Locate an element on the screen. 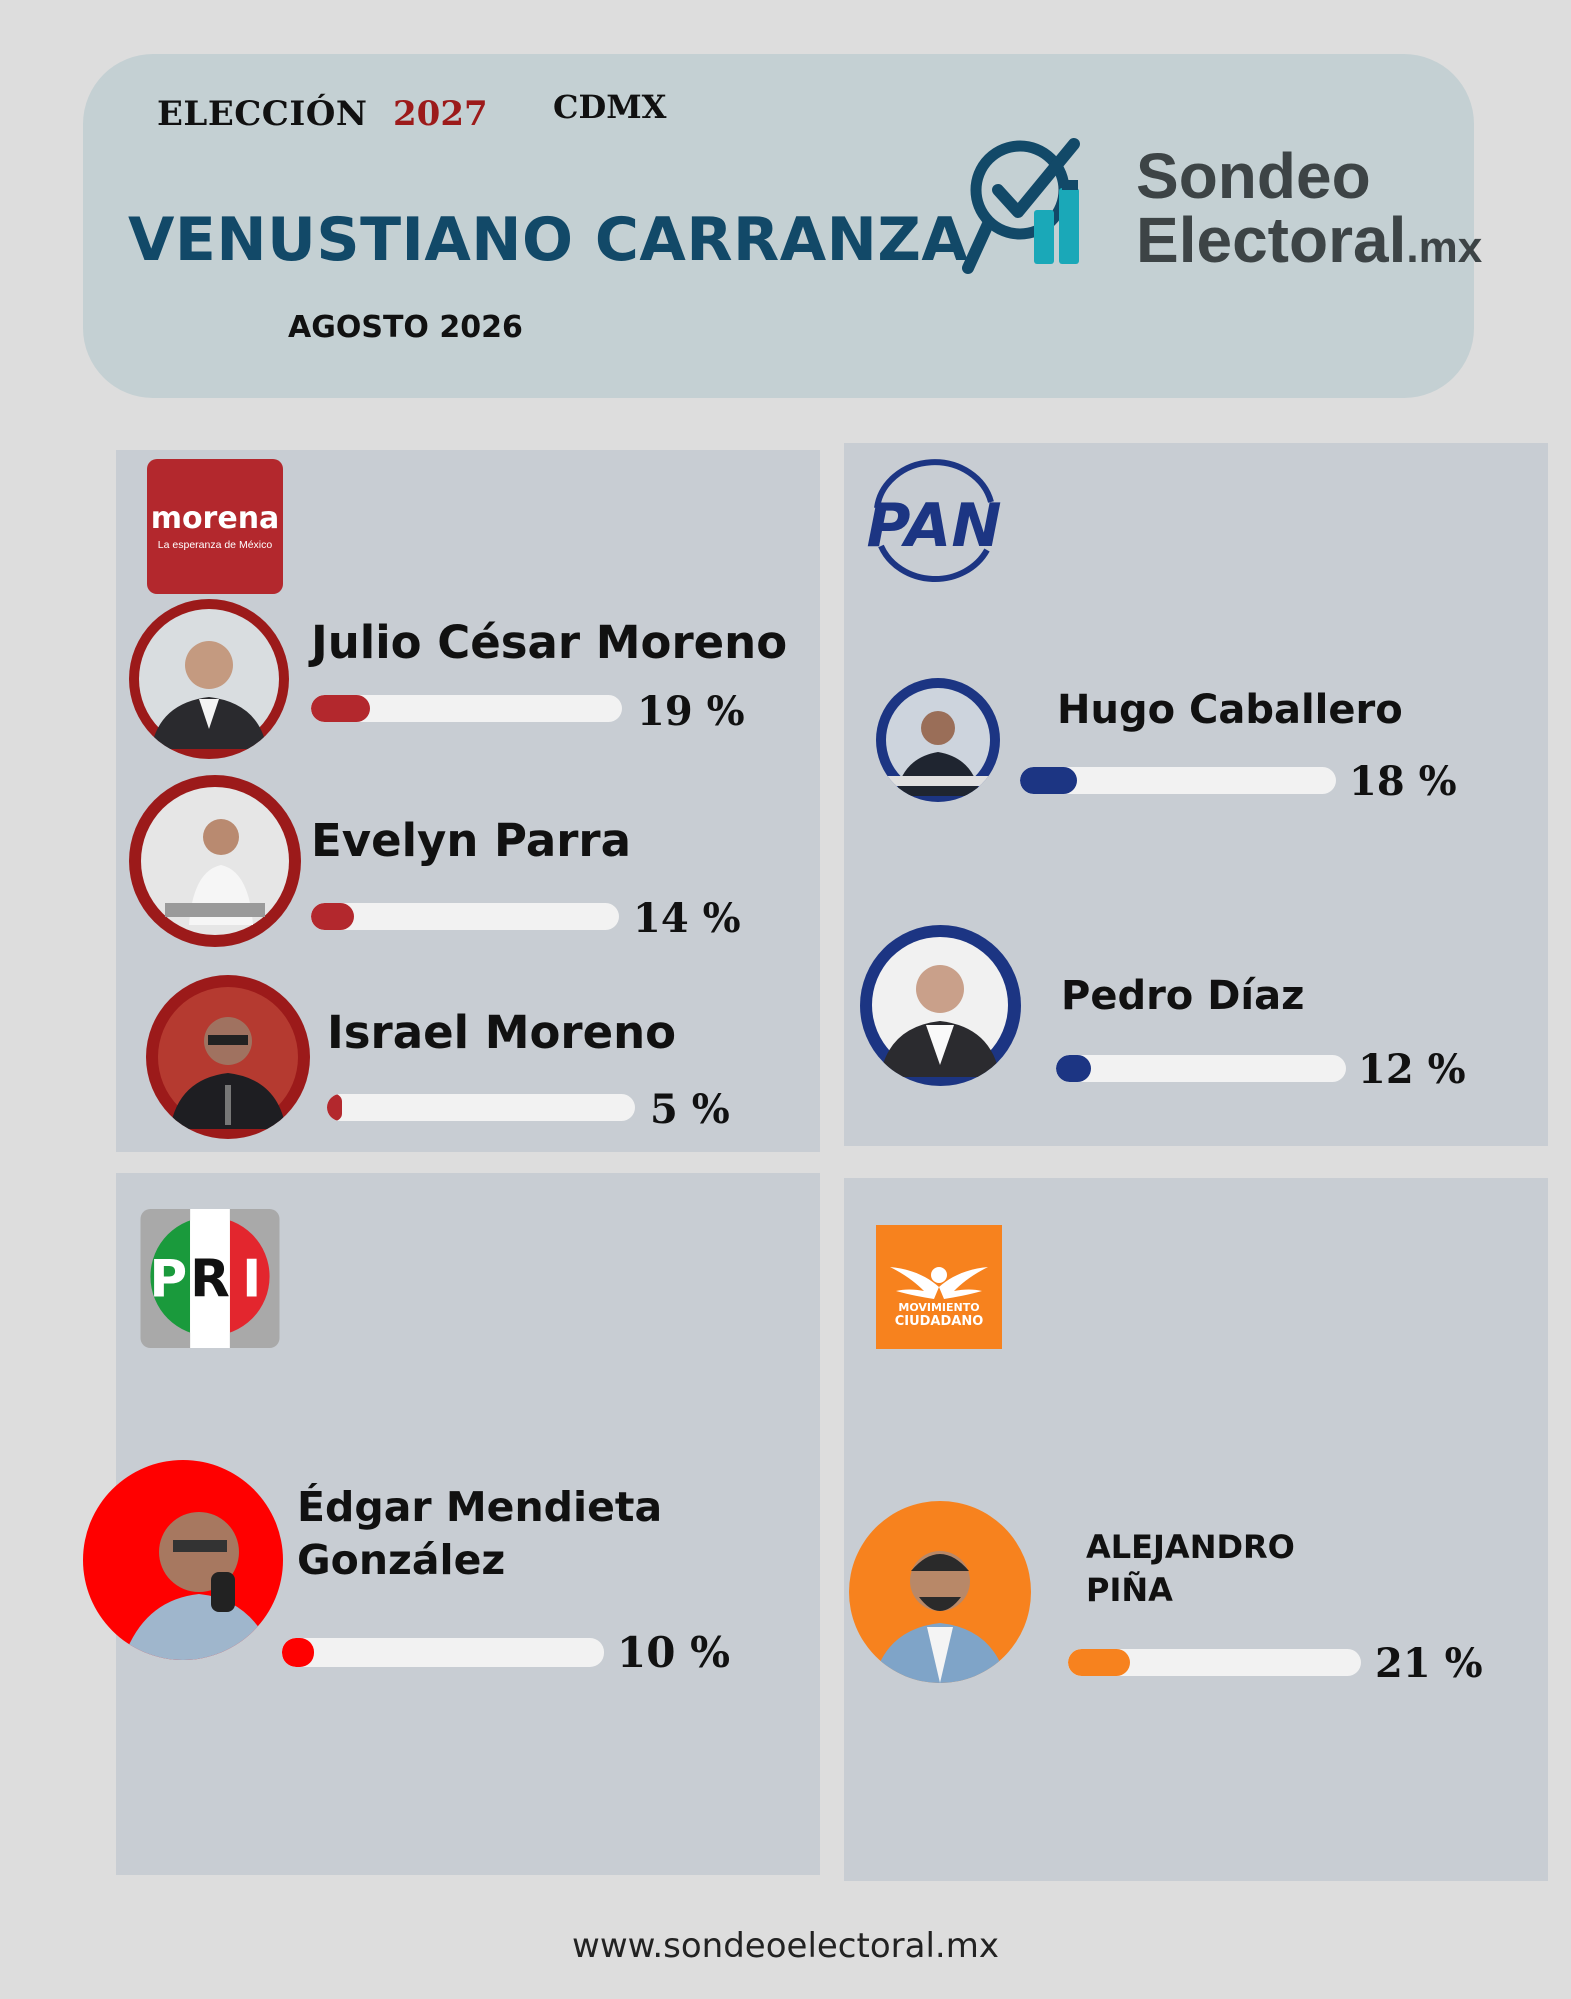 Image resolution: width=1571 pixels, height=1999 pixels. candidate-name-line1: Édgar Mendieta is located at coordinates (480, 1507).